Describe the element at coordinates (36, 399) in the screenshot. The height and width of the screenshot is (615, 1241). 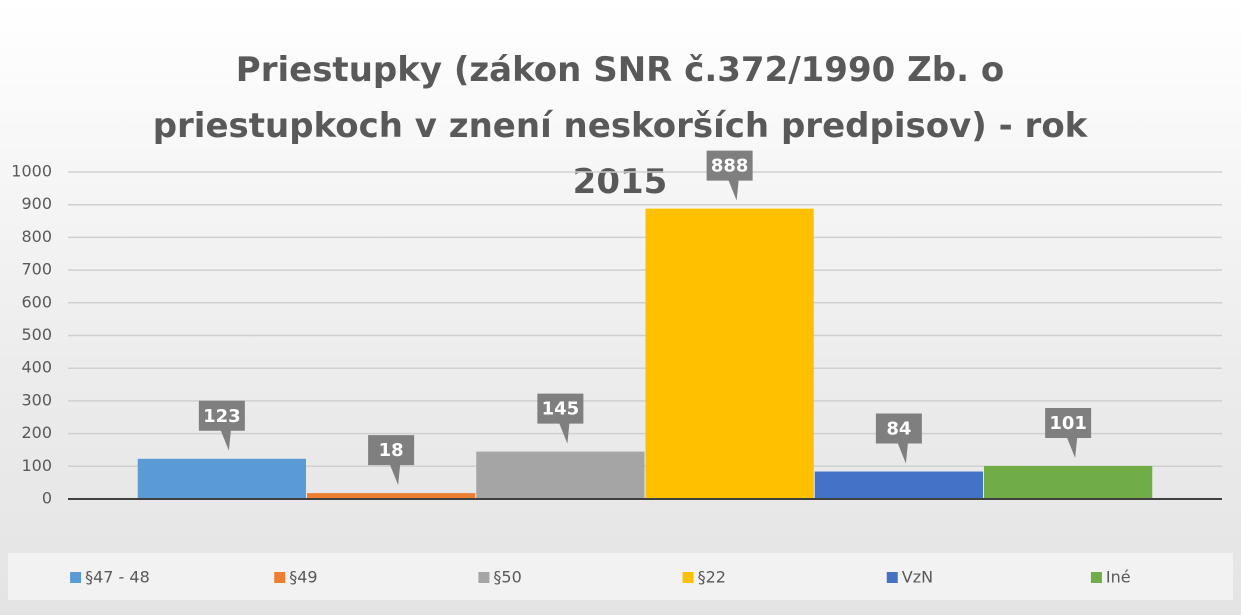
I see `y-tick-label: 300` at that location.